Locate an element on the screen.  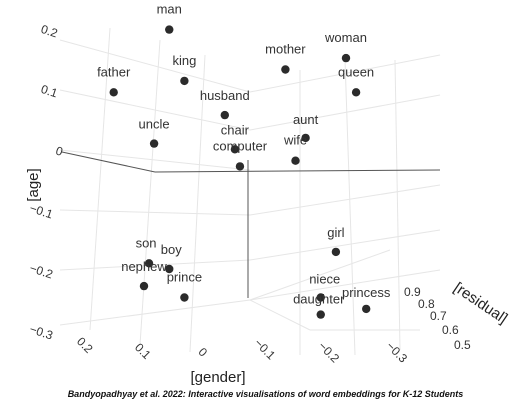
x-tick-label: 0 is located at coordinates (203, 352).